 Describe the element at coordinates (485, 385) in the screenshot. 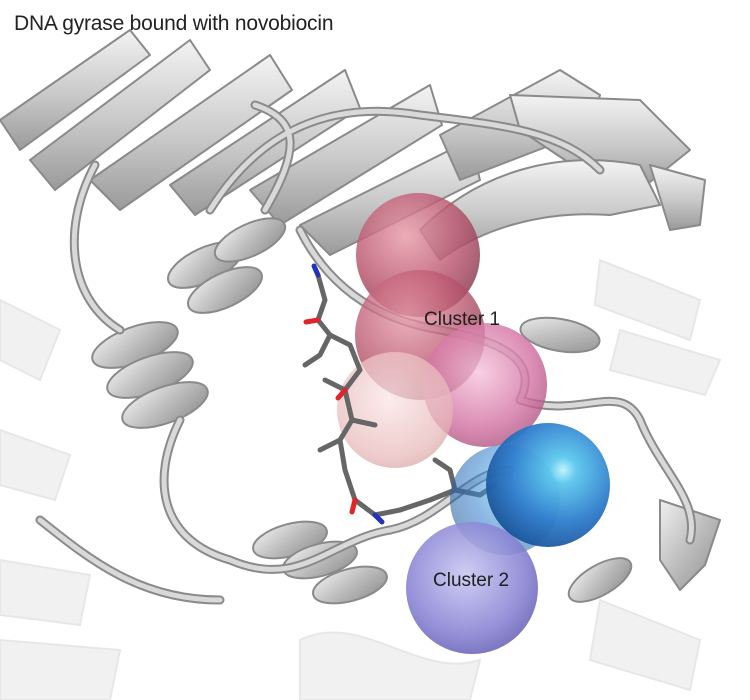

I see `cluster-1-sphere-pink` at that location.